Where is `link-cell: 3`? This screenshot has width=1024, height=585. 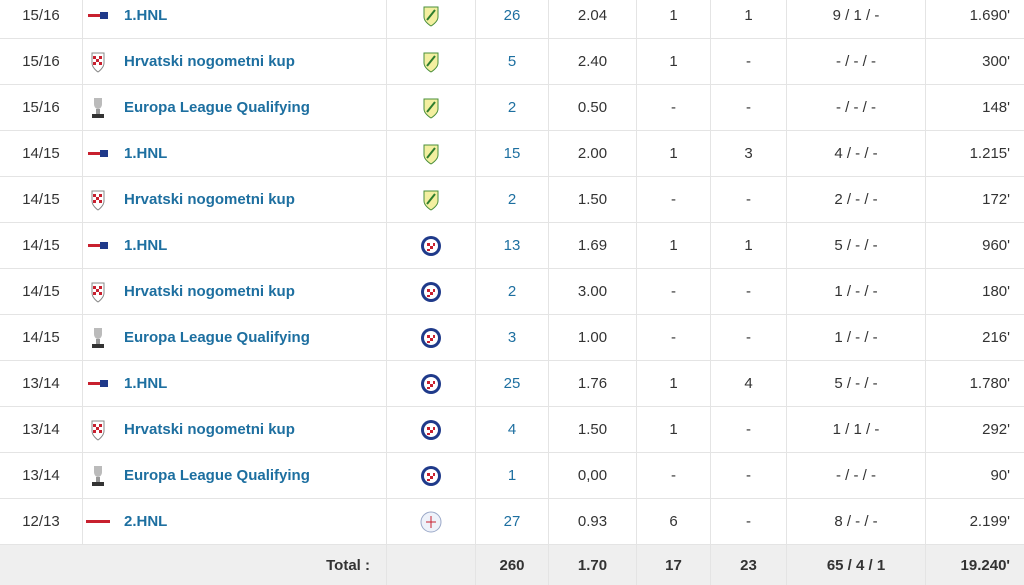 link-cell: 3 is located at coordinates (511, 337).